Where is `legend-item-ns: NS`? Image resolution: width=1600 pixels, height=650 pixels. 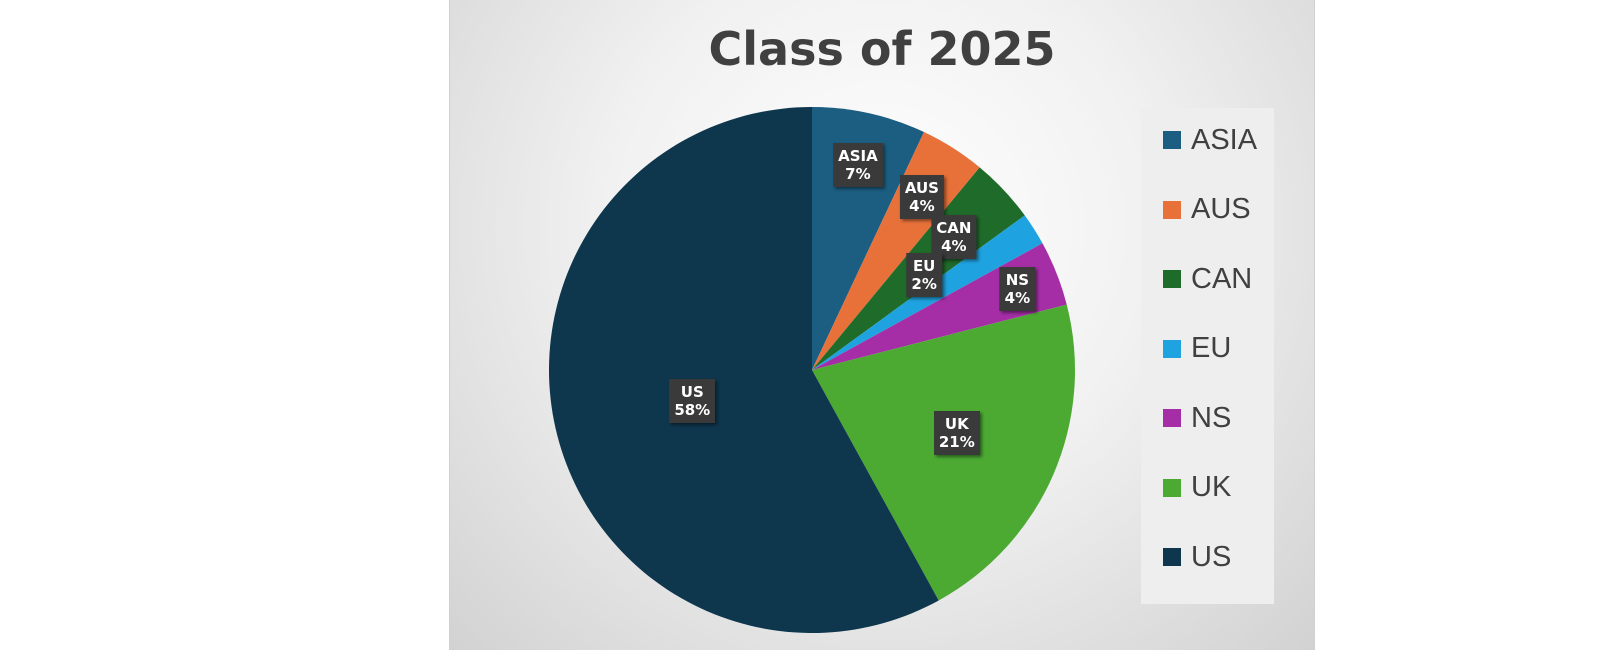
legend-item-ns: NS is located at coordinates (1197, 417).